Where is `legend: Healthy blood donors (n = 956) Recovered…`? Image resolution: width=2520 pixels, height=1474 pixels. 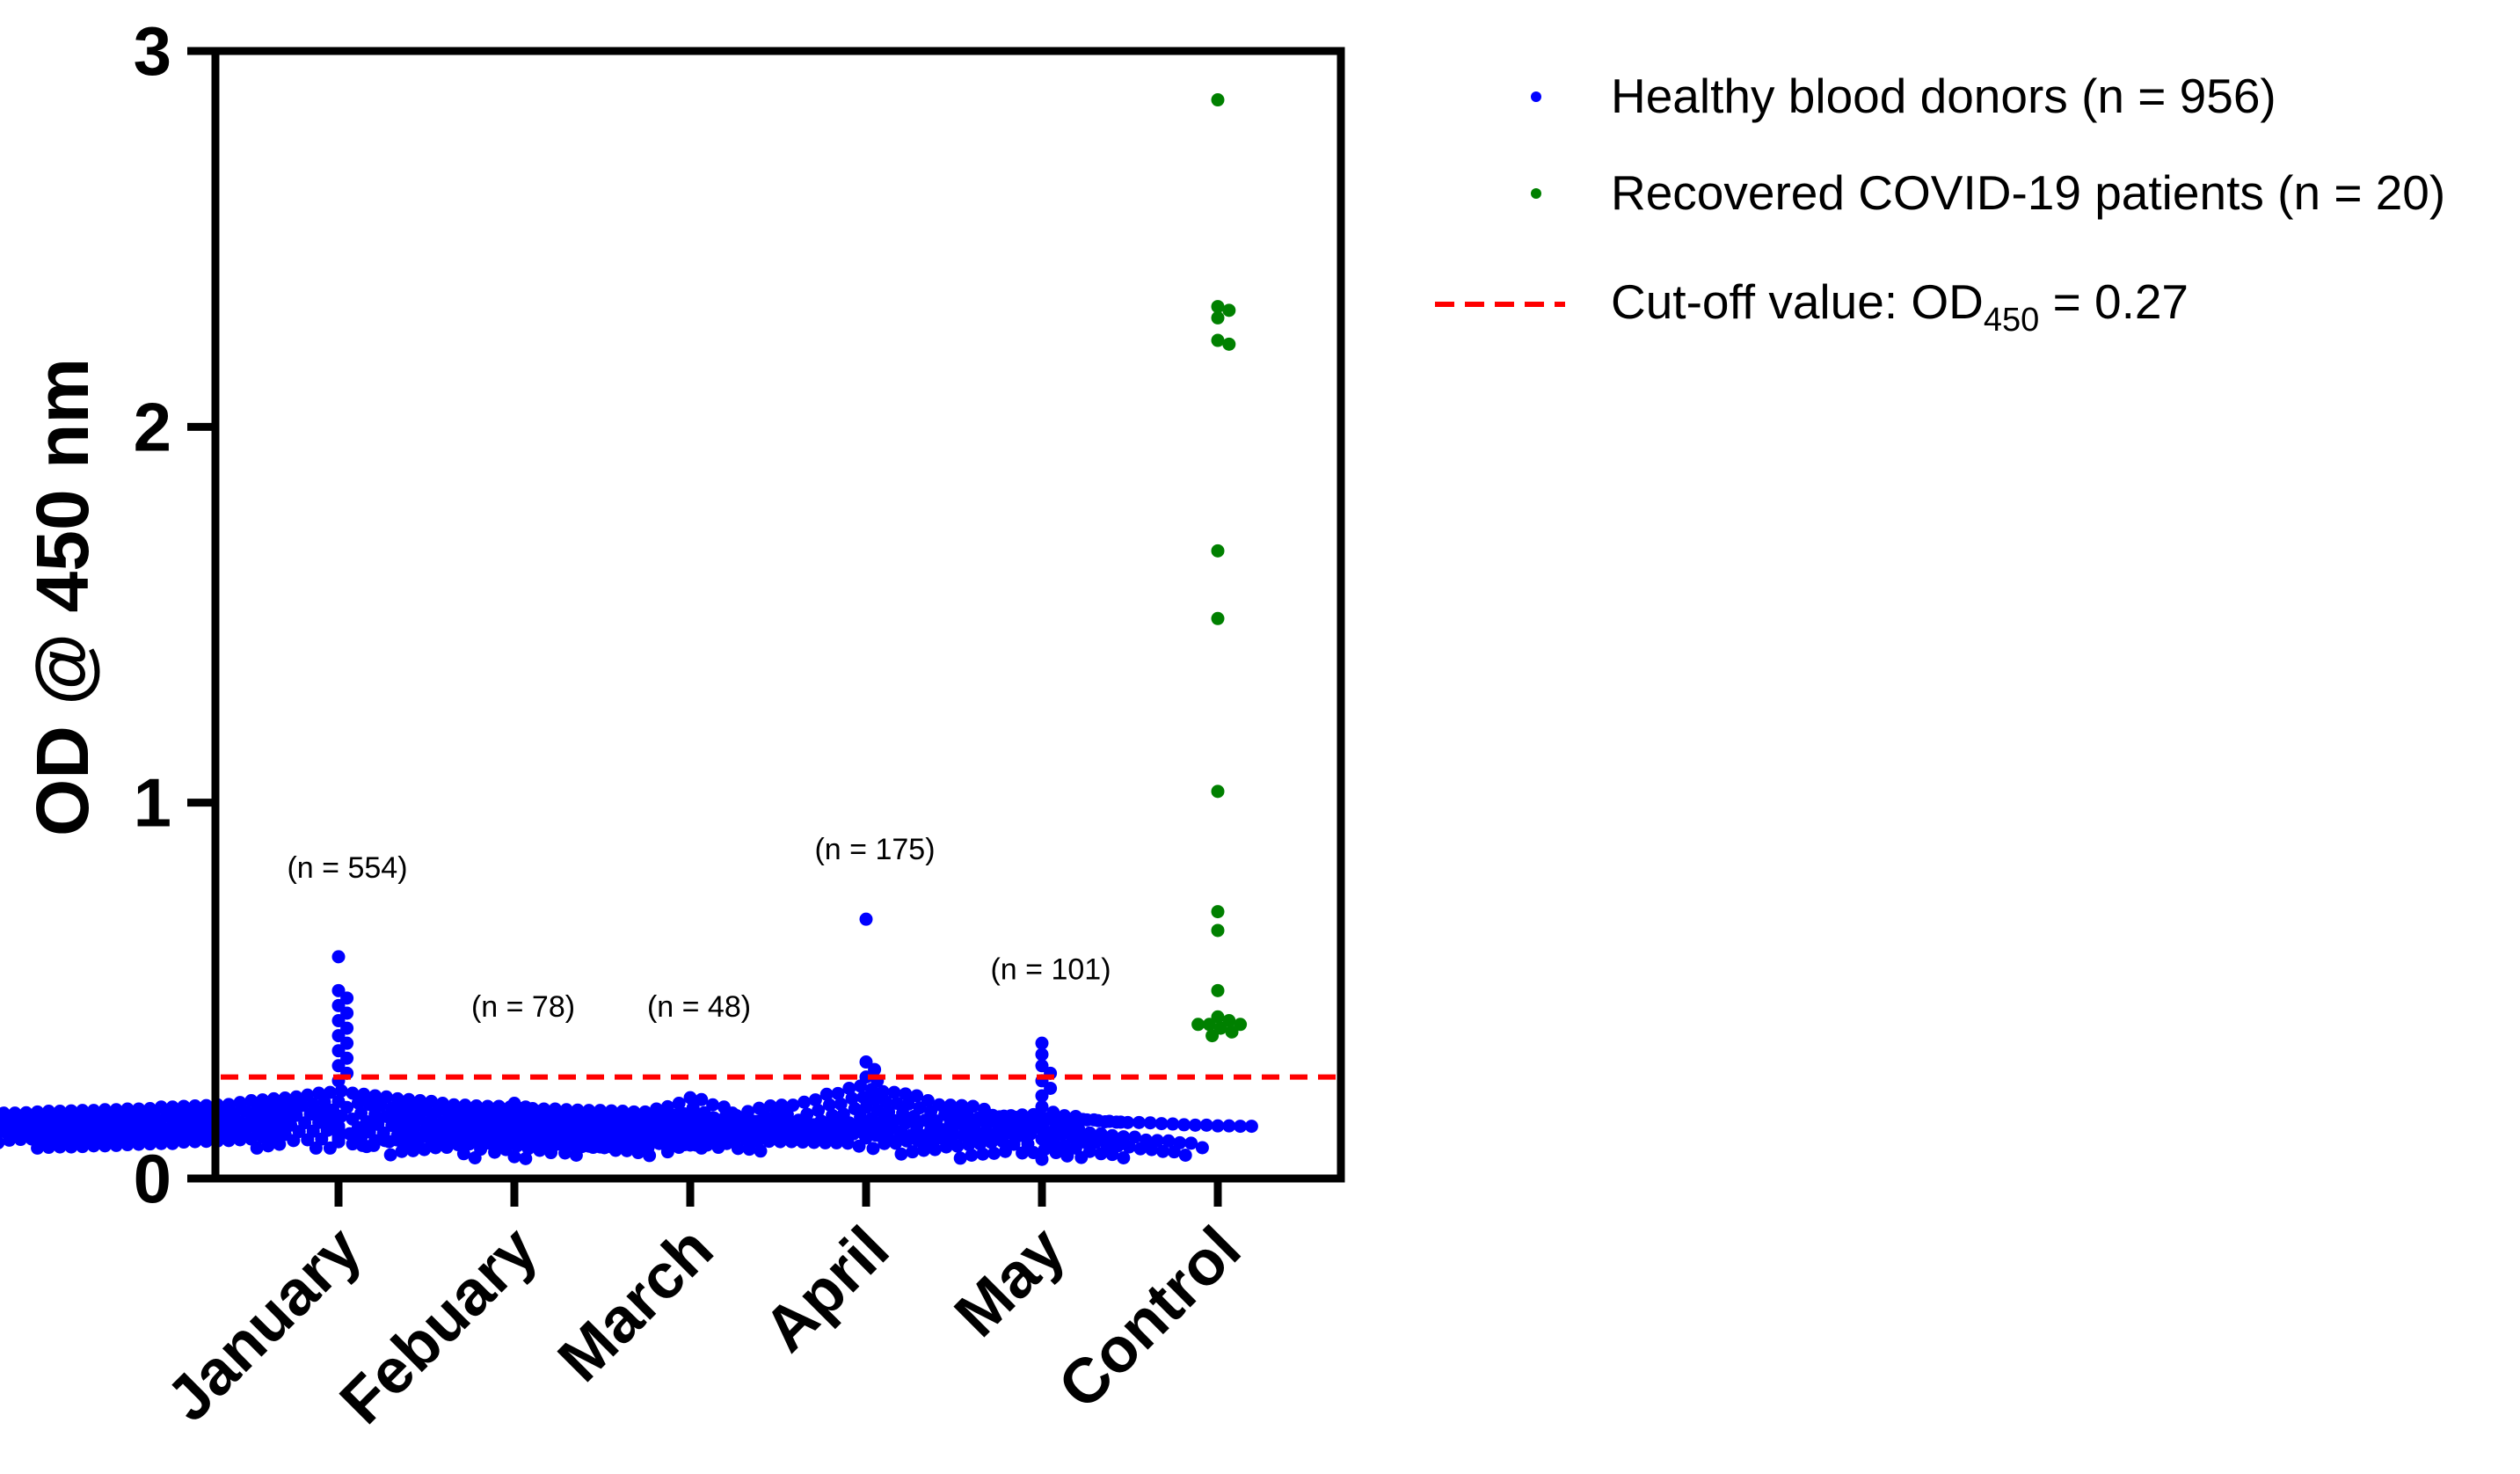 legend: Healthy blood donors (n = 956) Recovered… is located at coordinates (1940, 204).